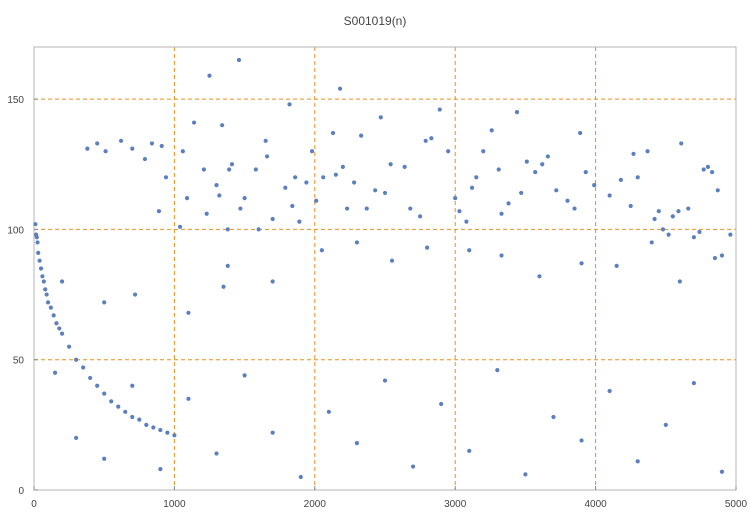 The width and height of the screenshot is (750, 517). What do you see at coordinates (375, 21) in the screenshot?
I see `chart-title: S001019(n)` at bounding box center [375, 21].